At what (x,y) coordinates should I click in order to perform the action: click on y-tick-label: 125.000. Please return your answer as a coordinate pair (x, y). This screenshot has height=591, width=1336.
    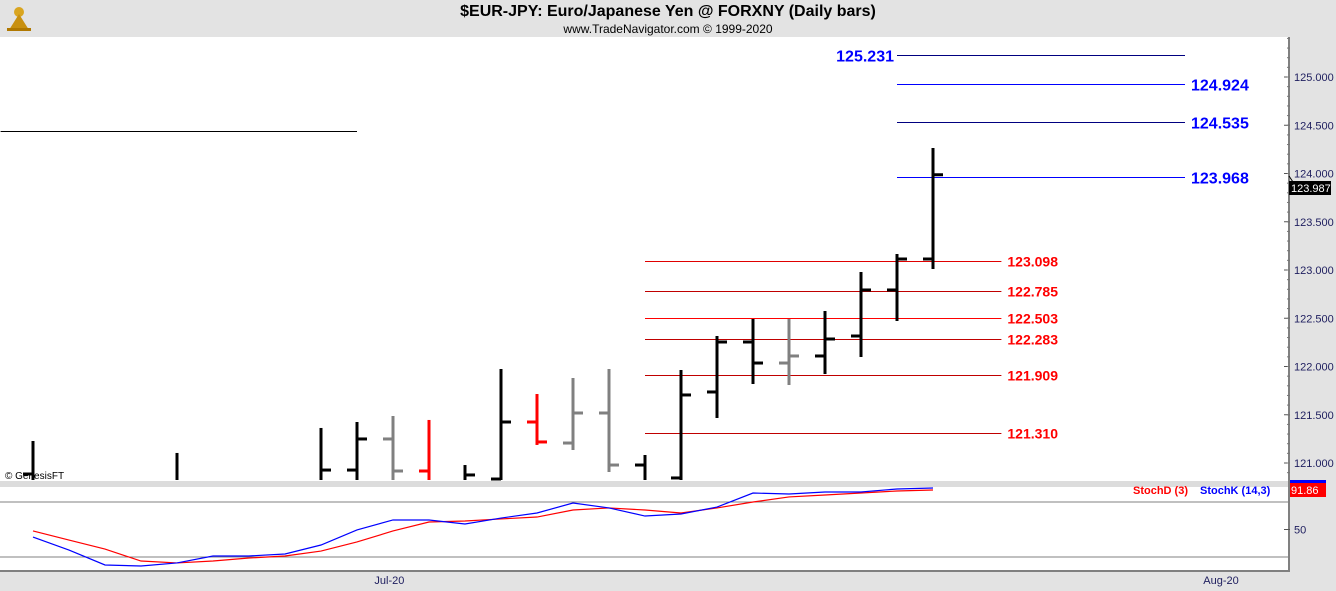
    Looking at the image, I should click on (1314, 78).